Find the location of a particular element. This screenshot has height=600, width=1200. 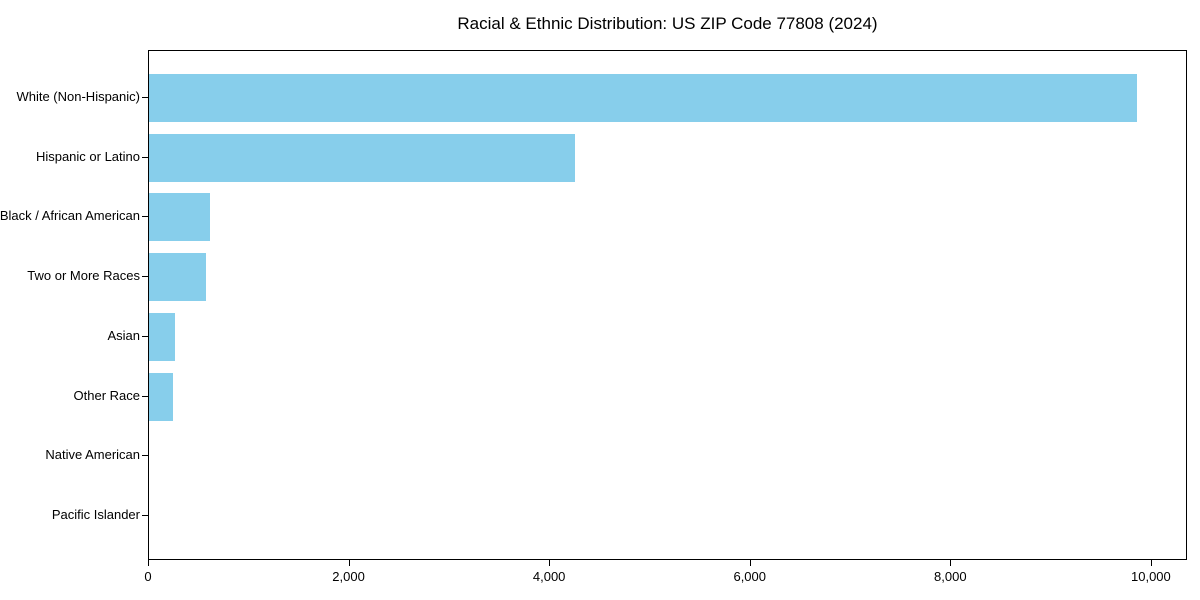

y-axis-label-two-or-more-races: Two or More Races is located at coordinates (83, 276).